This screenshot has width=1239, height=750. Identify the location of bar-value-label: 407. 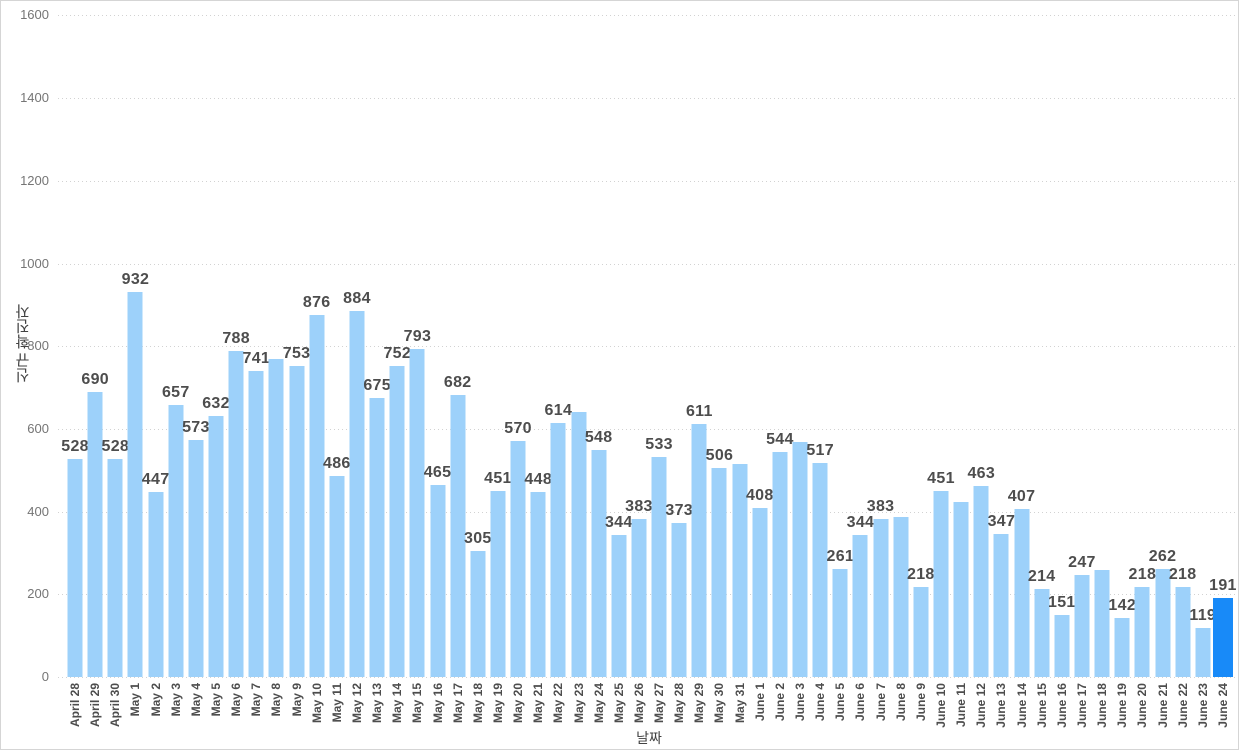
(1021, 496).